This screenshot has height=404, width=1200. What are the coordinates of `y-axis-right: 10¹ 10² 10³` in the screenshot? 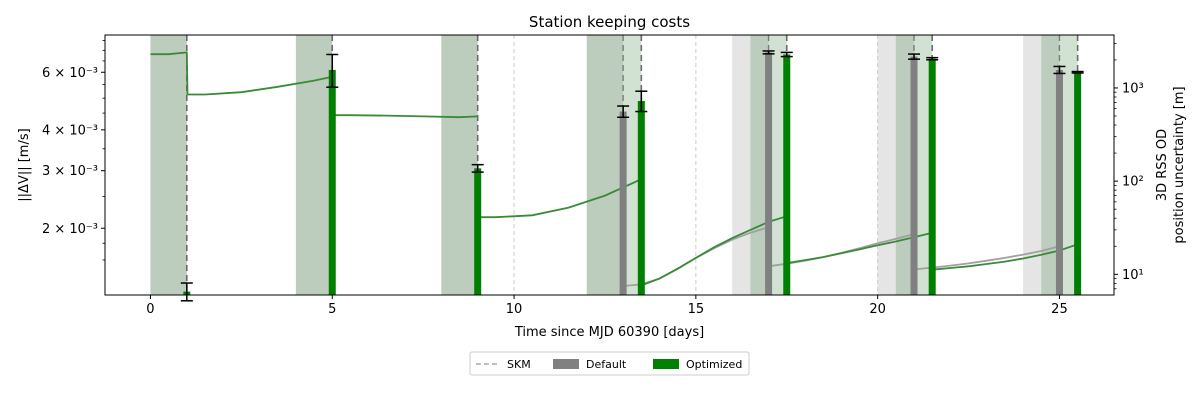 It's located at (1129, 166).